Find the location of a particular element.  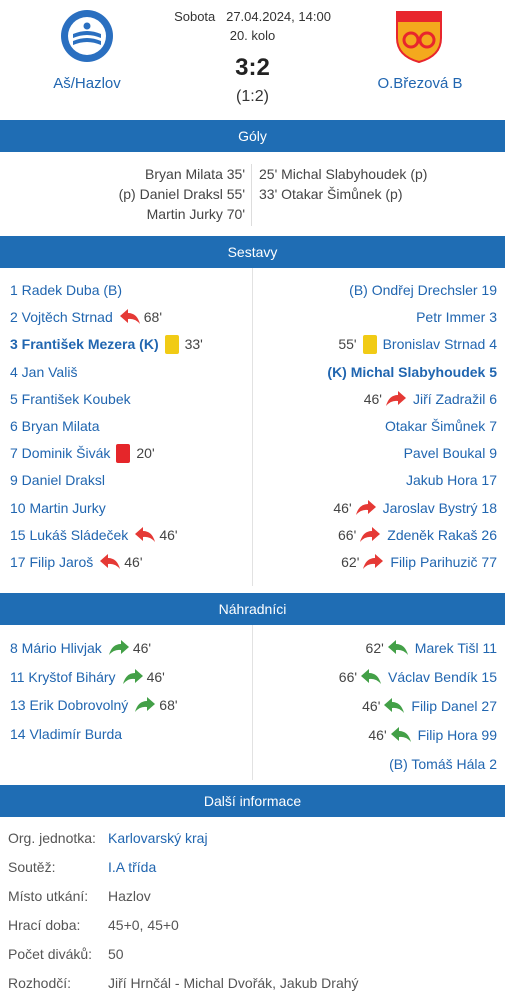

player-name: 13 Erik Dobrovolný is located at coordinates (69, 705).